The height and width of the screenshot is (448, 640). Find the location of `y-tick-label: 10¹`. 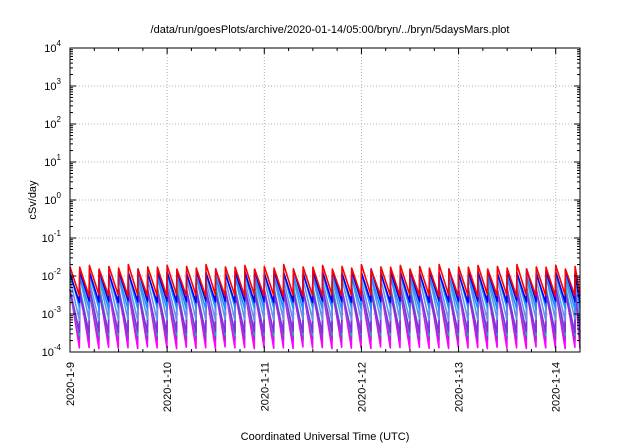

y-tick-label: 10¹ is located at coordinates (52, 161).